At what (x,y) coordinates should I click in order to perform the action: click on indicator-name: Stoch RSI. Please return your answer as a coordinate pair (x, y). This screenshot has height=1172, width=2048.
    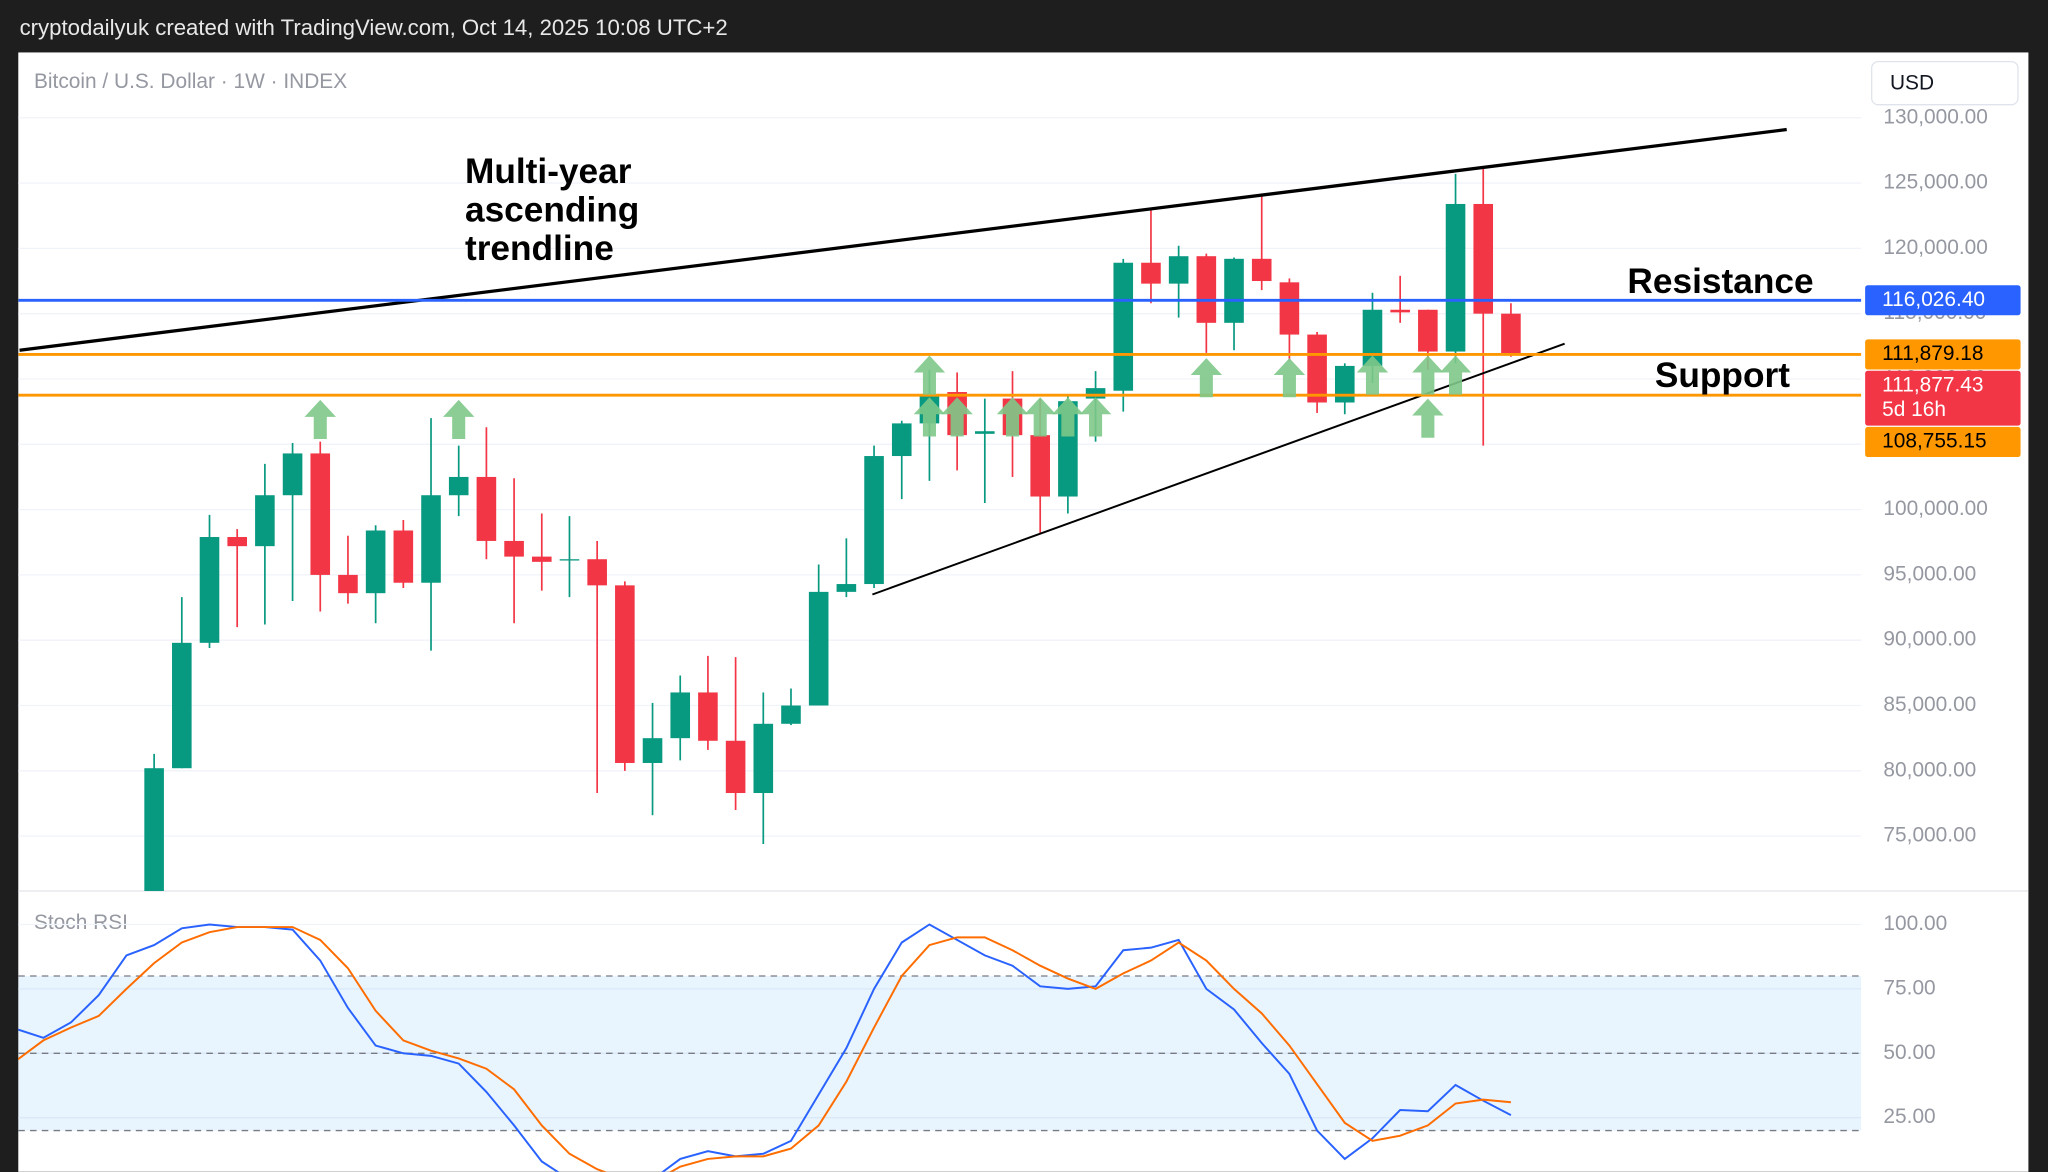
    Looking at the image, I should click on (81, 922).